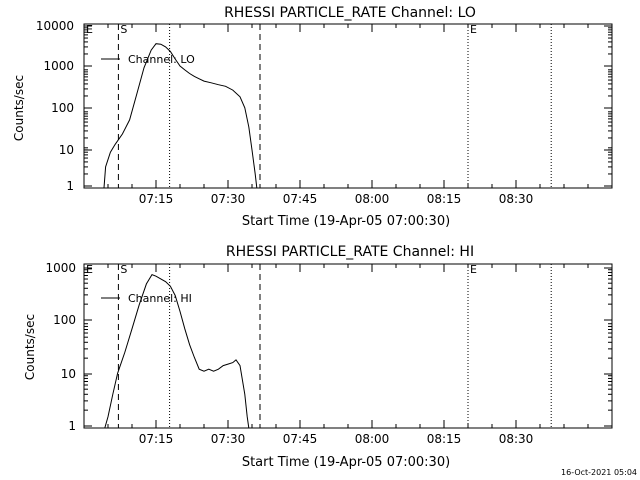 The height and width of the screenshot is (480, 640). What do you see at coordinates (599, 472) in the screenshot?
I see `footer-timestamp: 16-Oct-2021 05:04` at bounding box center [599, 472].